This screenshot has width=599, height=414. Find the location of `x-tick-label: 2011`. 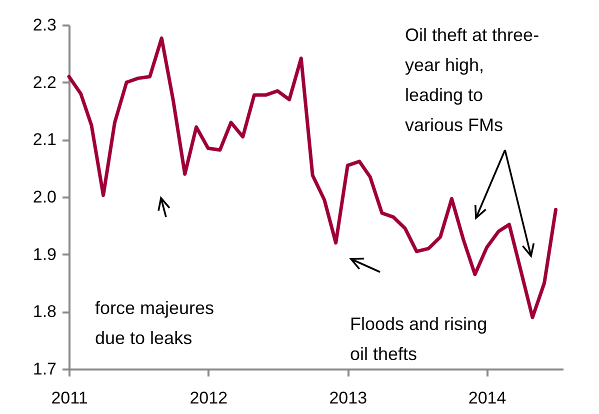

x-tick-label: 2011 is located at coordinates (69, 398).